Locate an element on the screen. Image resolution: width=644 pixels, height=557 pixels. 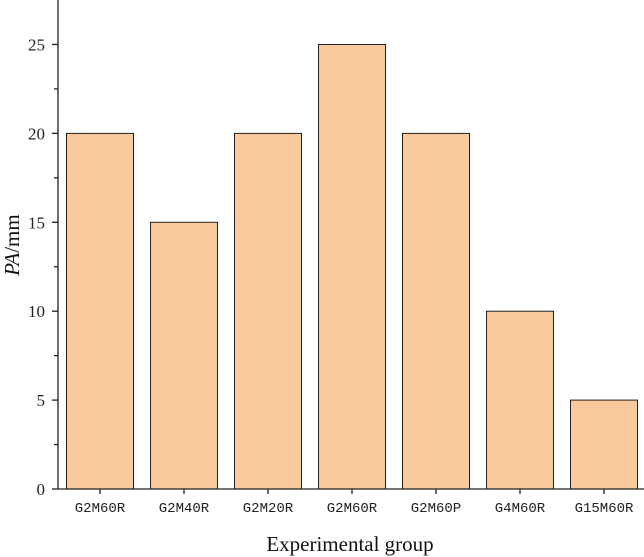
y-tick-label: 5 is located at coordinates (41, 400).